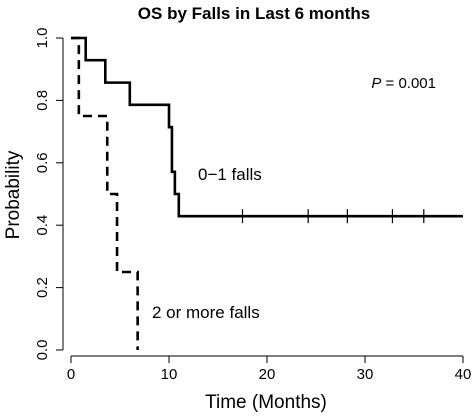 The image size is (474, 417). I want to click on y-axis-label: Probability, so click(13, 194).